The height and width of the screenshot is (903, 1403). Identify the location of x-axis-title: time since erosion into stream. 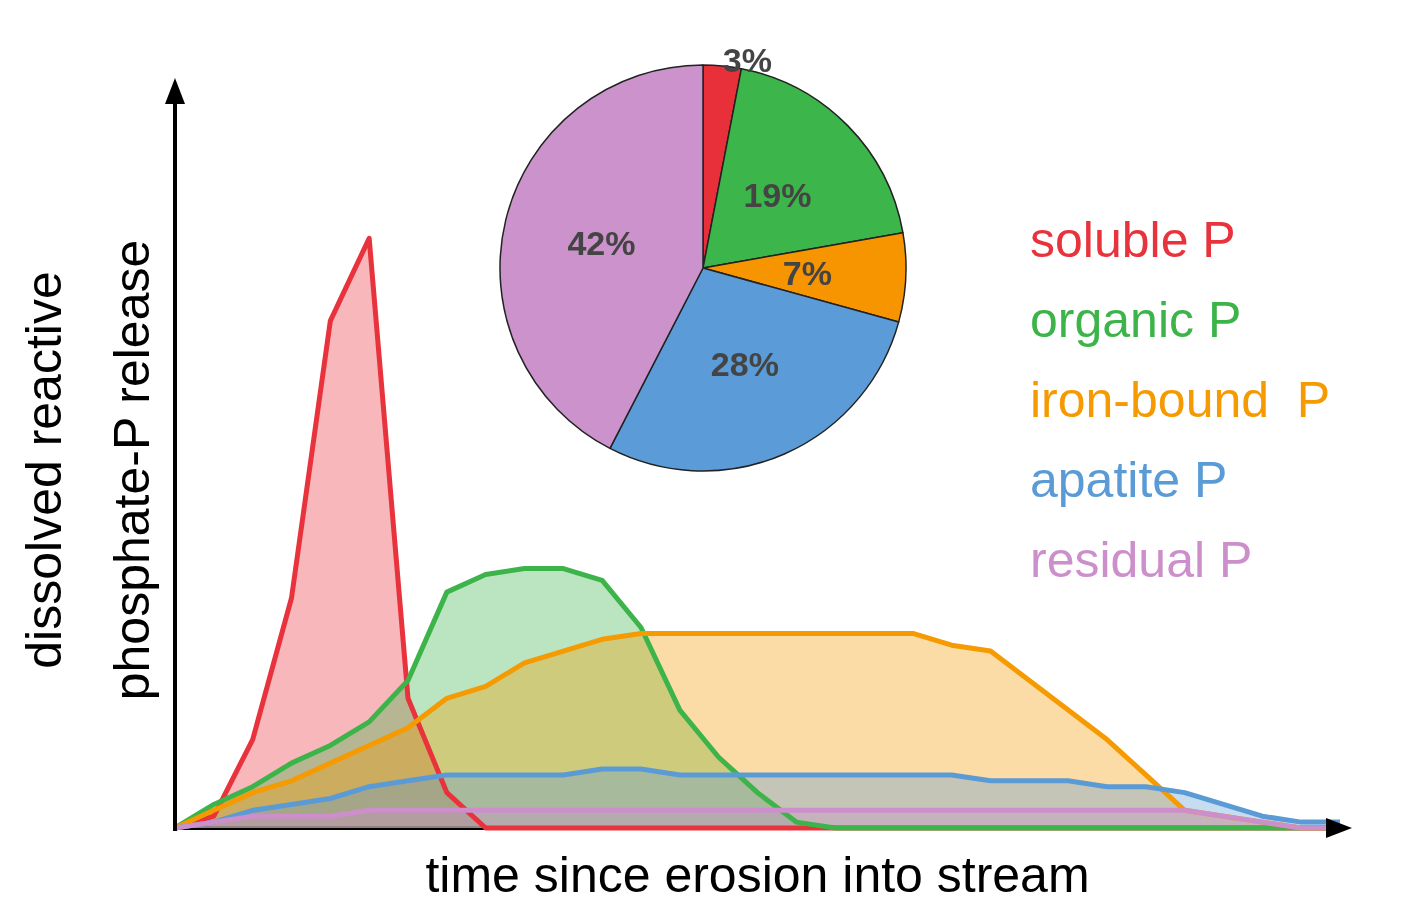
(757, 875).